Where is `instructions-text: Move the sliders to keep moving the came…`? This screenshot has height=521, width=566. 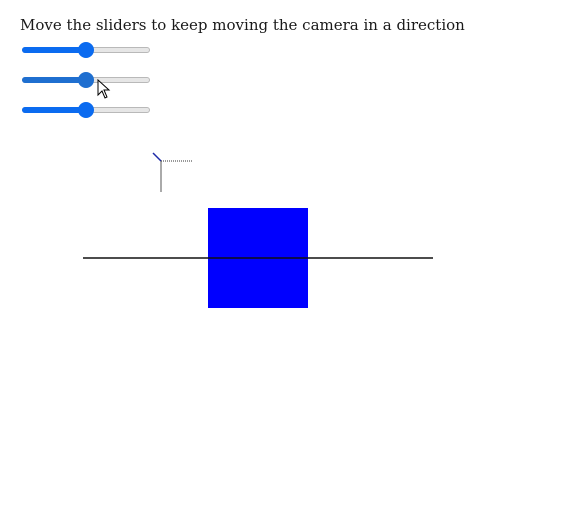
instructions-text: Move the sliders to keep moving the came… is located at coordinates (242, 25).